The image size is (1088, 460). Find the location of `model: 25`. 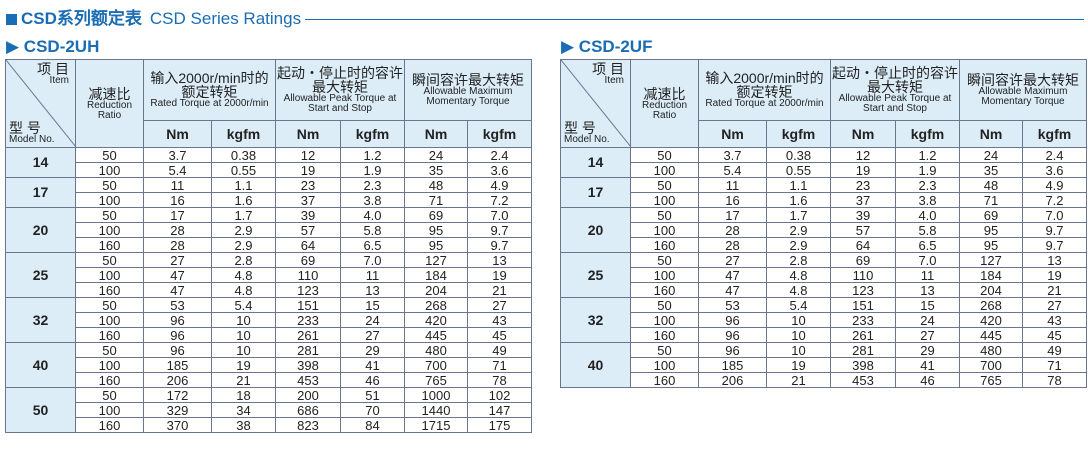

model: 25 is located at coordinates (40, 275).